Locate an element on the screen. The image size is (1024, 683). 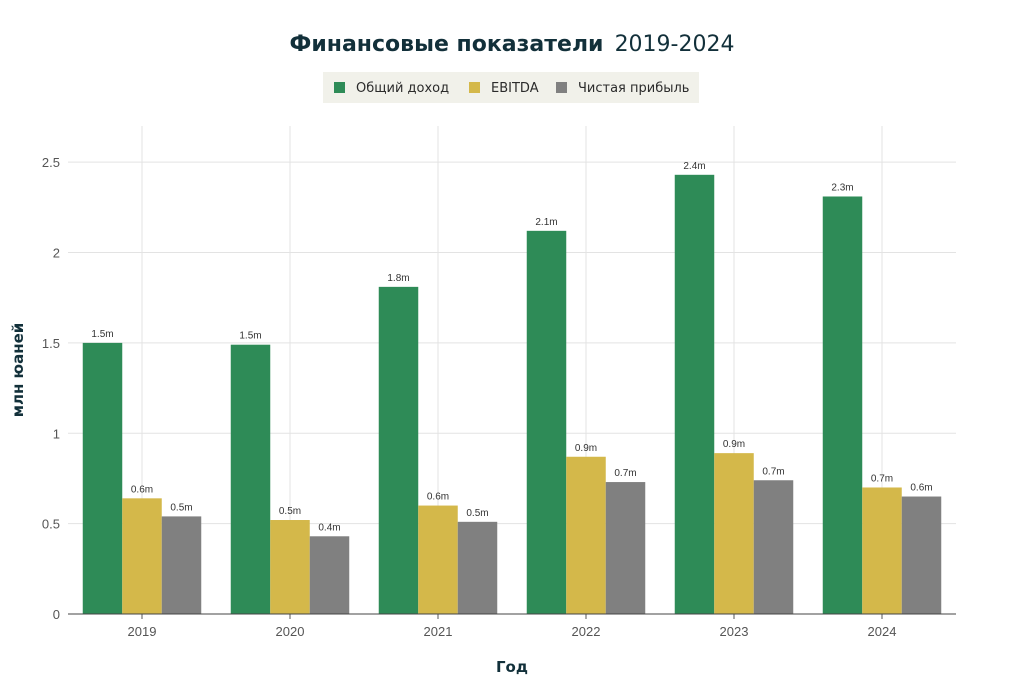
legend-label: Чистая прибыль is located at coordinates (633, 88).